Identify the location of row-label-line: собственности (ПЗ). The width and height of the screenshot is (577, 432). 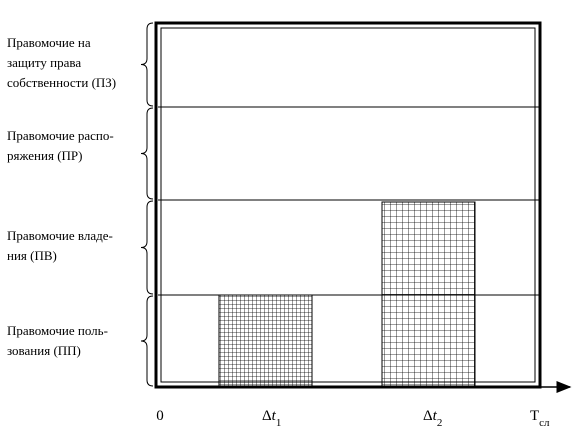
(61, 82).